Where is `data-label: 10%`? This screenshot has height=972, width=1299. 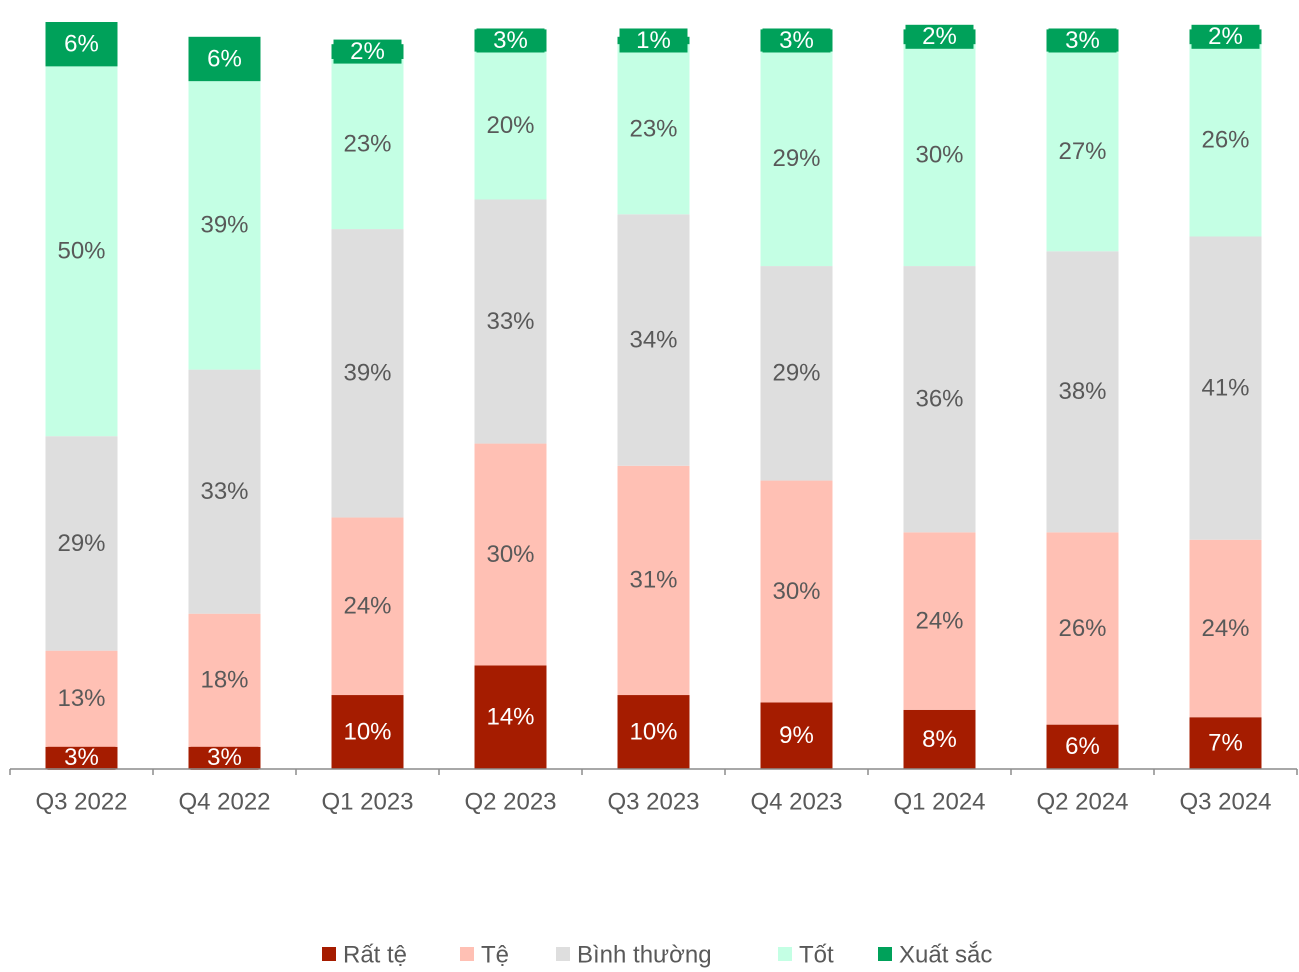
data-label: 10% is located at coordinates (367, 731).